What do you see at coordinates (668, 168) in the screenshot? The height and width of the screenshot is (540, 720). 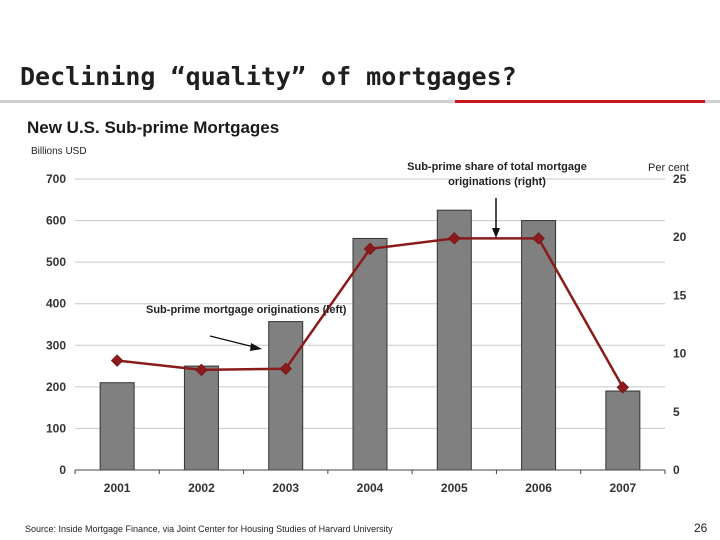 I see `right-axis-unit: Per cent` at bounding box center [668, 168].